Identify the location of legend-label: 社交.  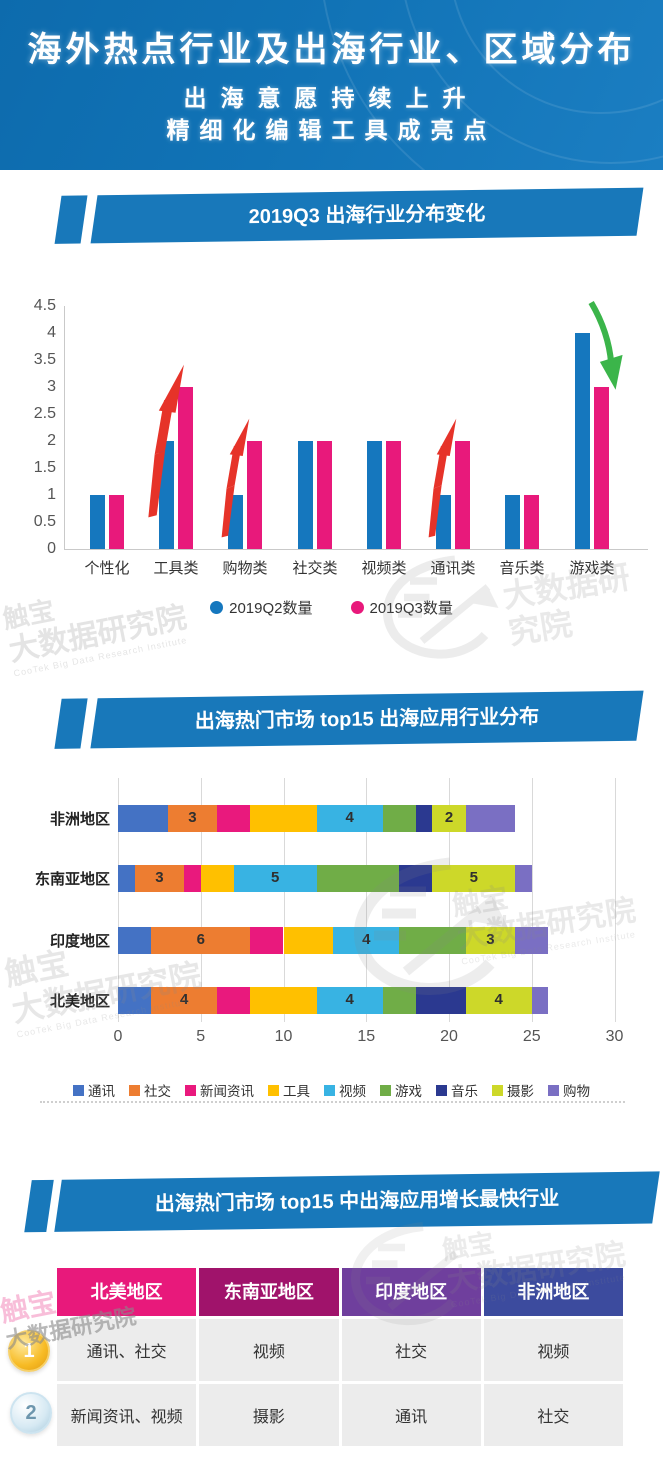
(157, 1091).